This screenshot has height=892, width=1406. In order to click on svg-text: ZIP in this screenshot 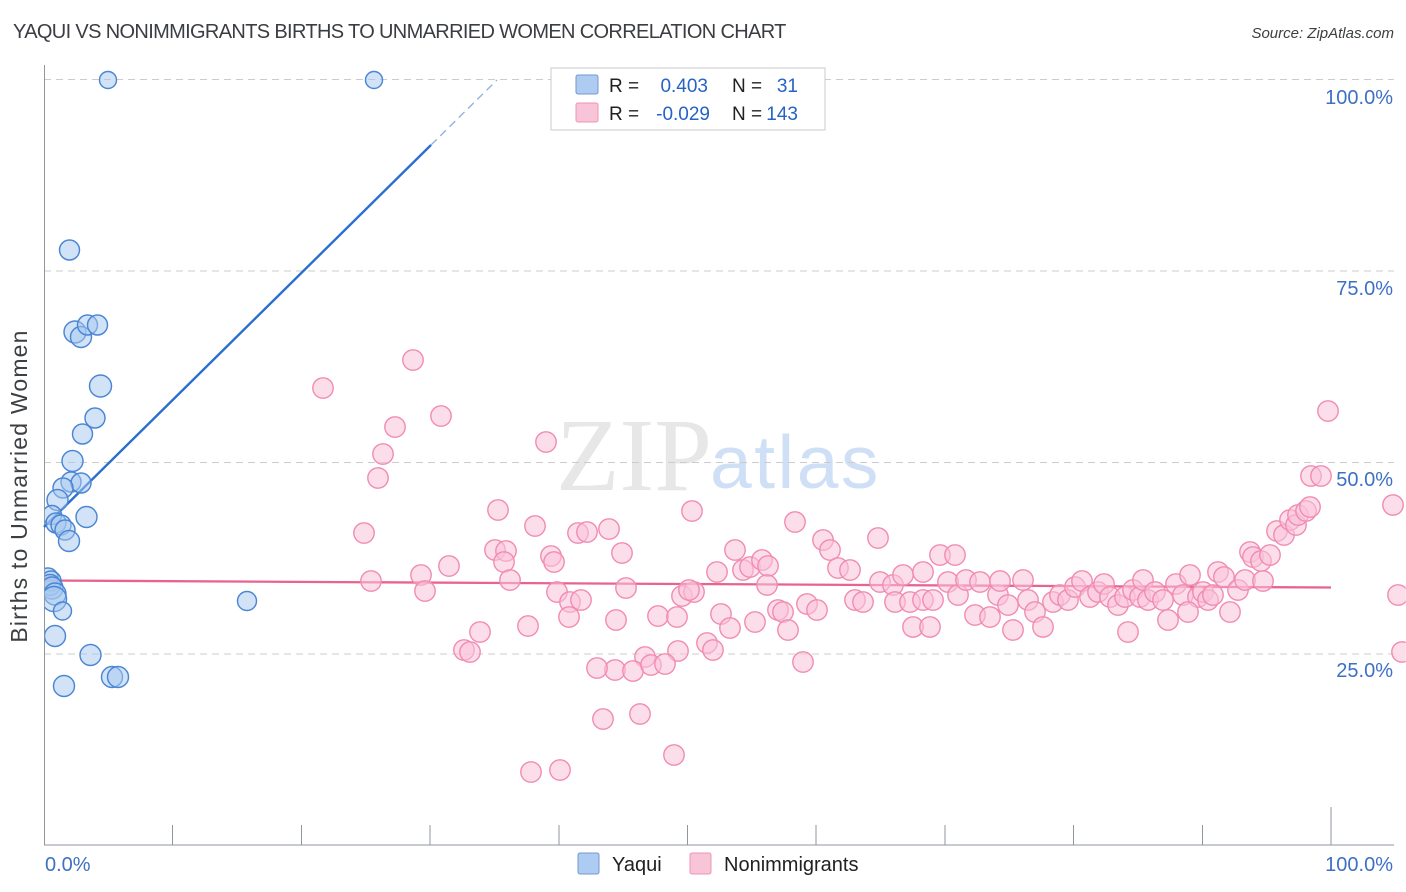, I will do `click(634, 455)`.